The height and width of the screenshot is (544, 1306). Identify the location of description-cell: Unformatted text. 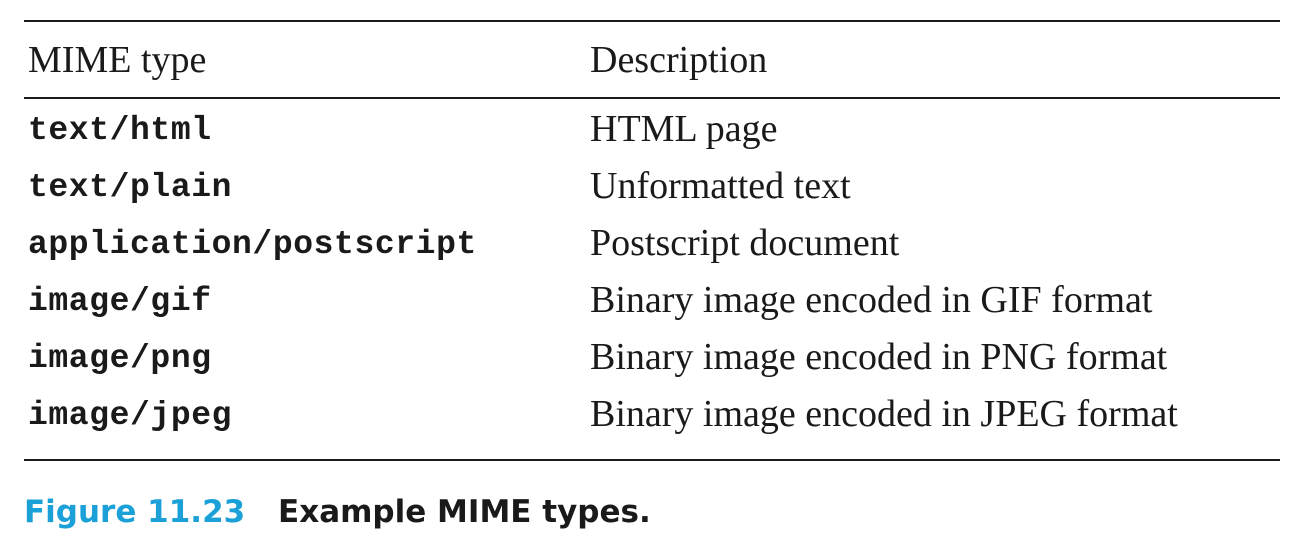
(720, 186).